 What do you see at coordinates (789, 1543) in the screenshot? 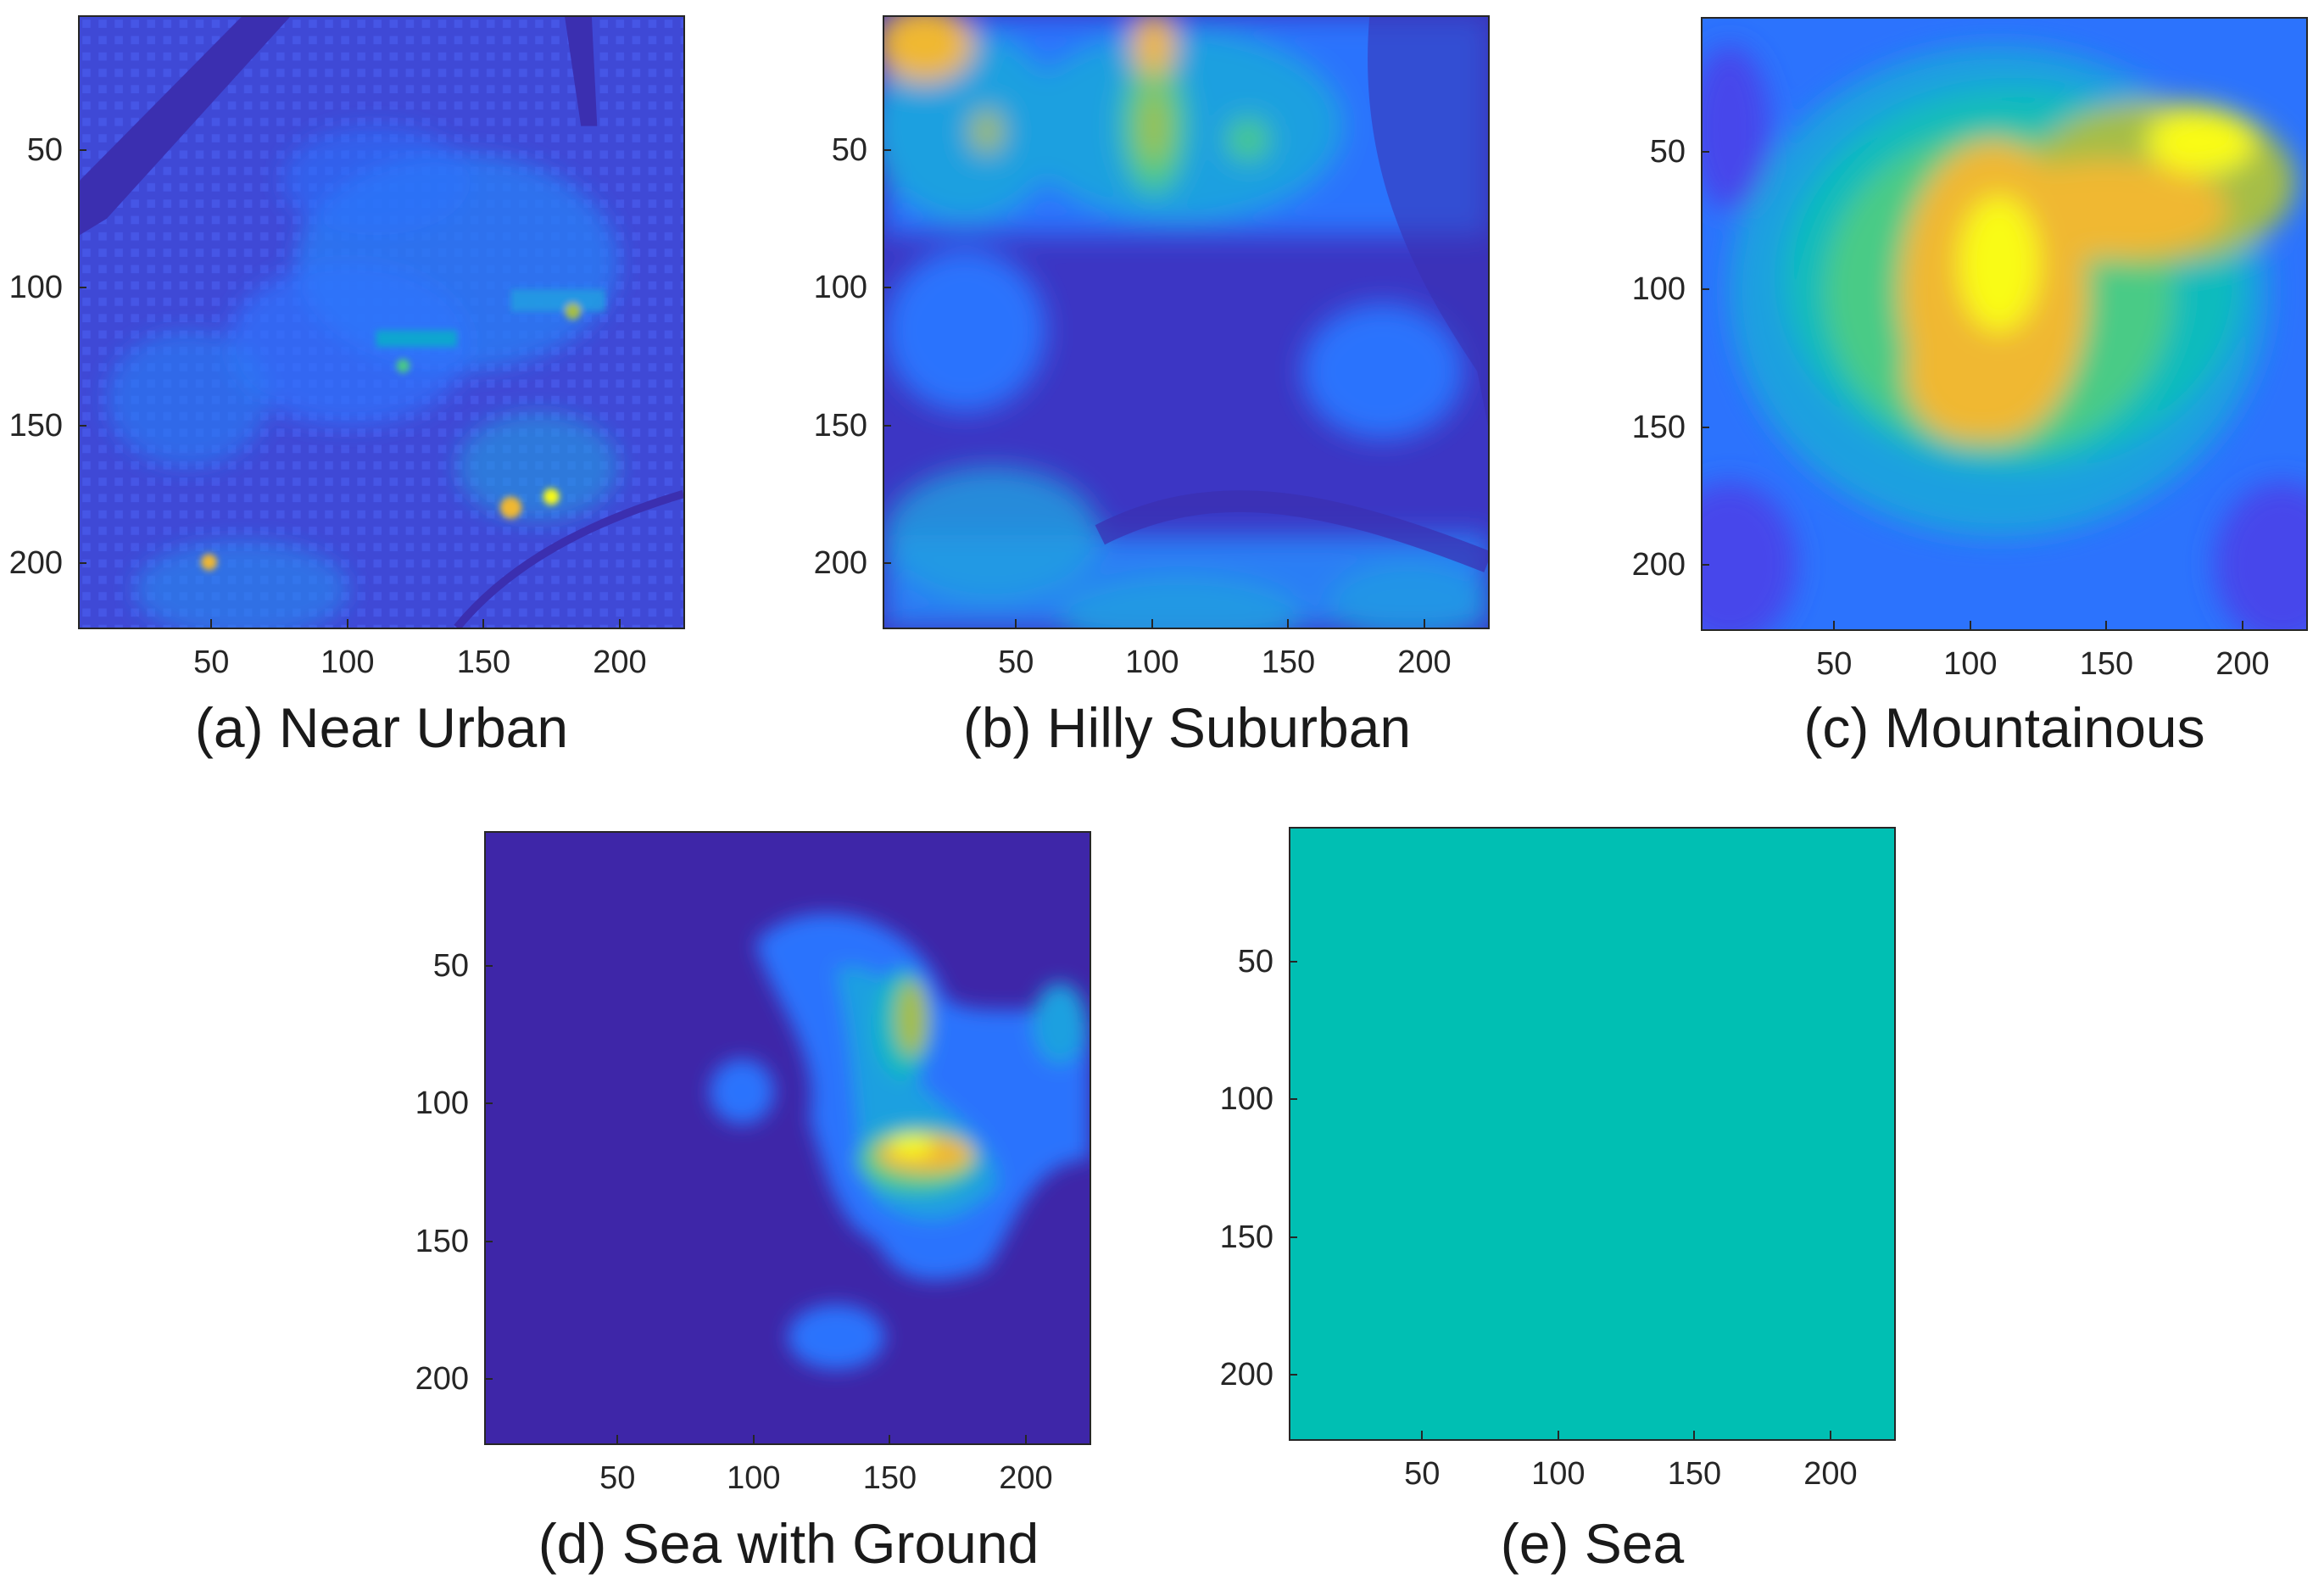
I see `caption-sea-with-ground: (d) Sea with Ground` at bounding box center [789, 1543].